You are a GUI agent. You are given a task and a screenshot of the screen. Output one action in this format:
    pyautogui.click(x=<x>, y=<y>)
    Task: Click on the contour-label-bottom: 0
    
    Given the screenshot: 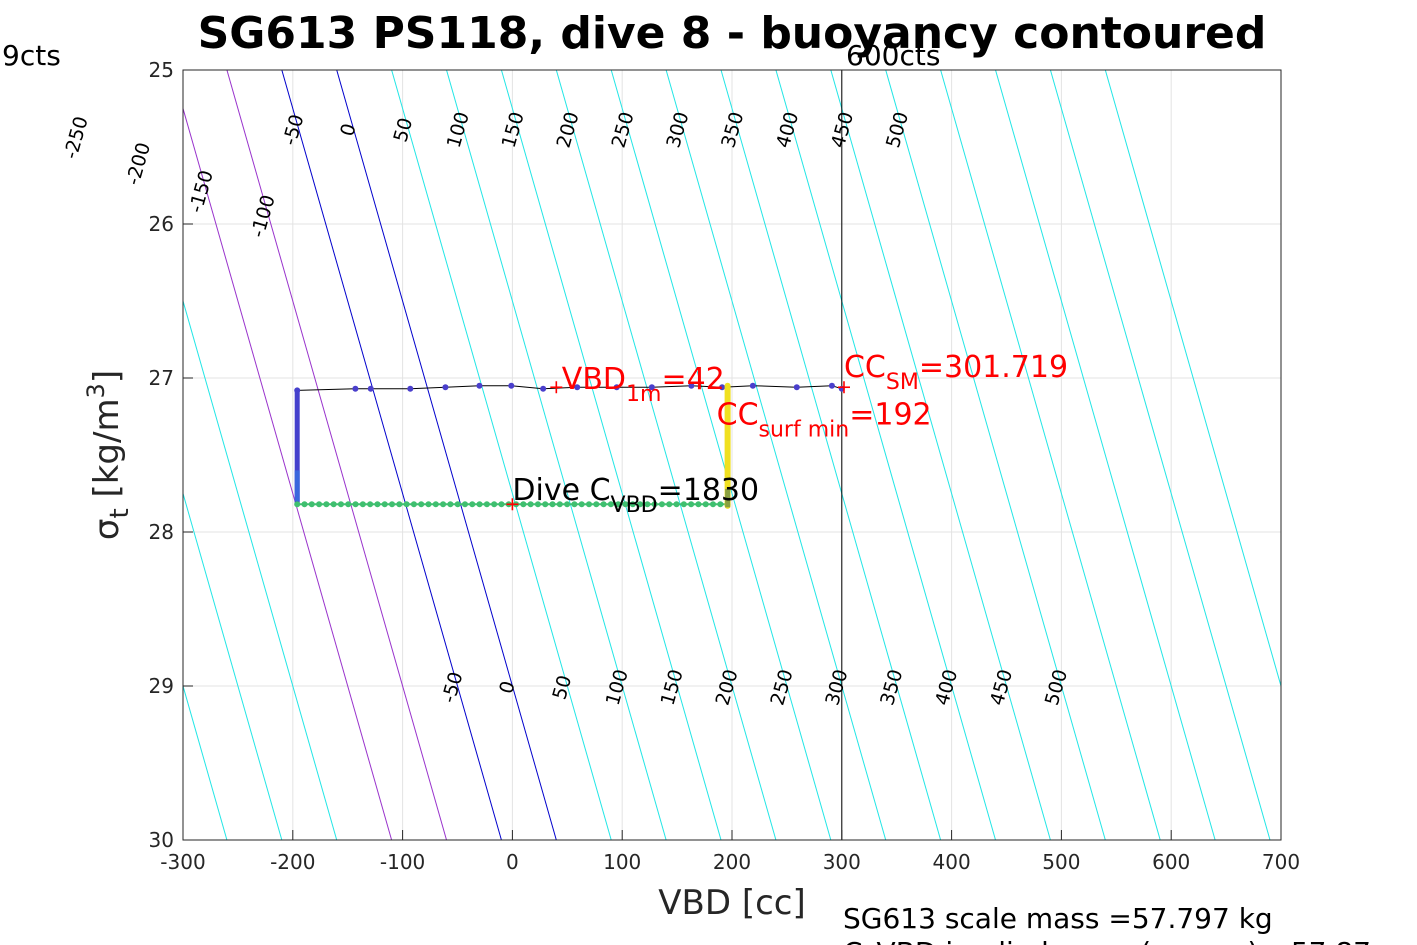 What is the action you would take?
    pyautogui.click(x=507, y=688)
    